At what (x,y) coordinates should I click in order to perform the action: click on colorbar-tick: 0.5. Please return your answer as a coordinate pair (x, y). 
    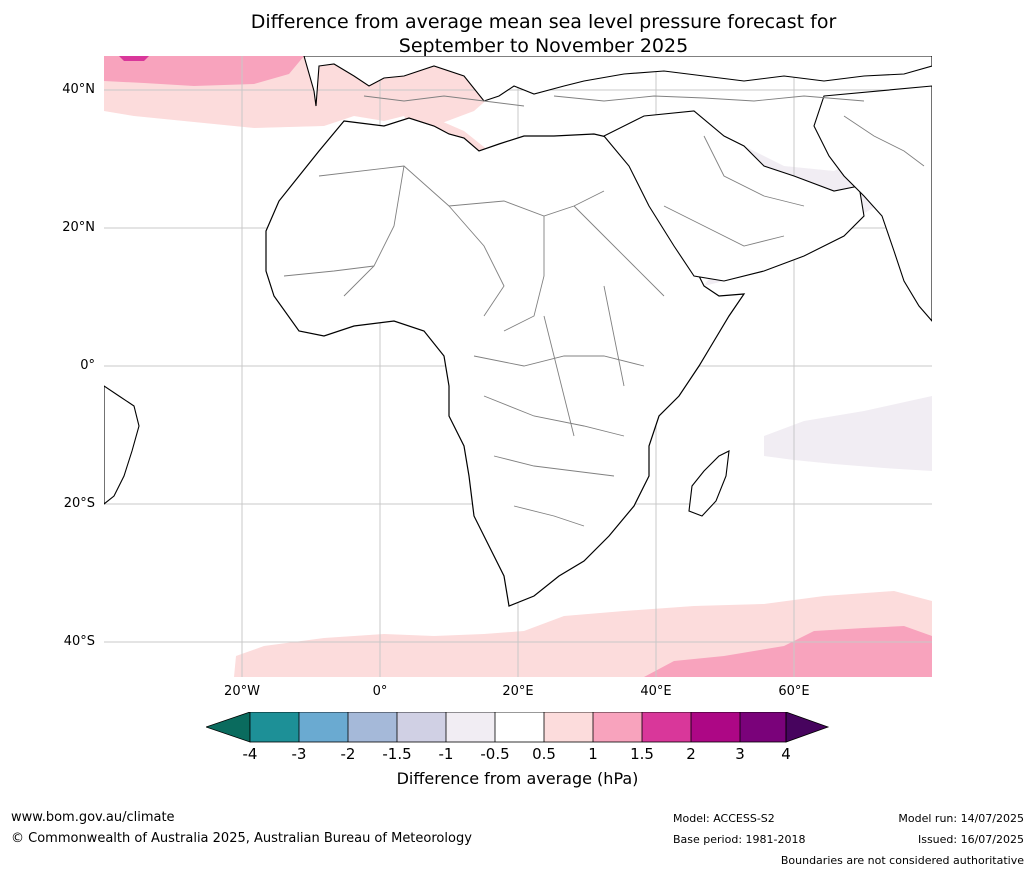
    Looking at the image, I should click on (544, 754).